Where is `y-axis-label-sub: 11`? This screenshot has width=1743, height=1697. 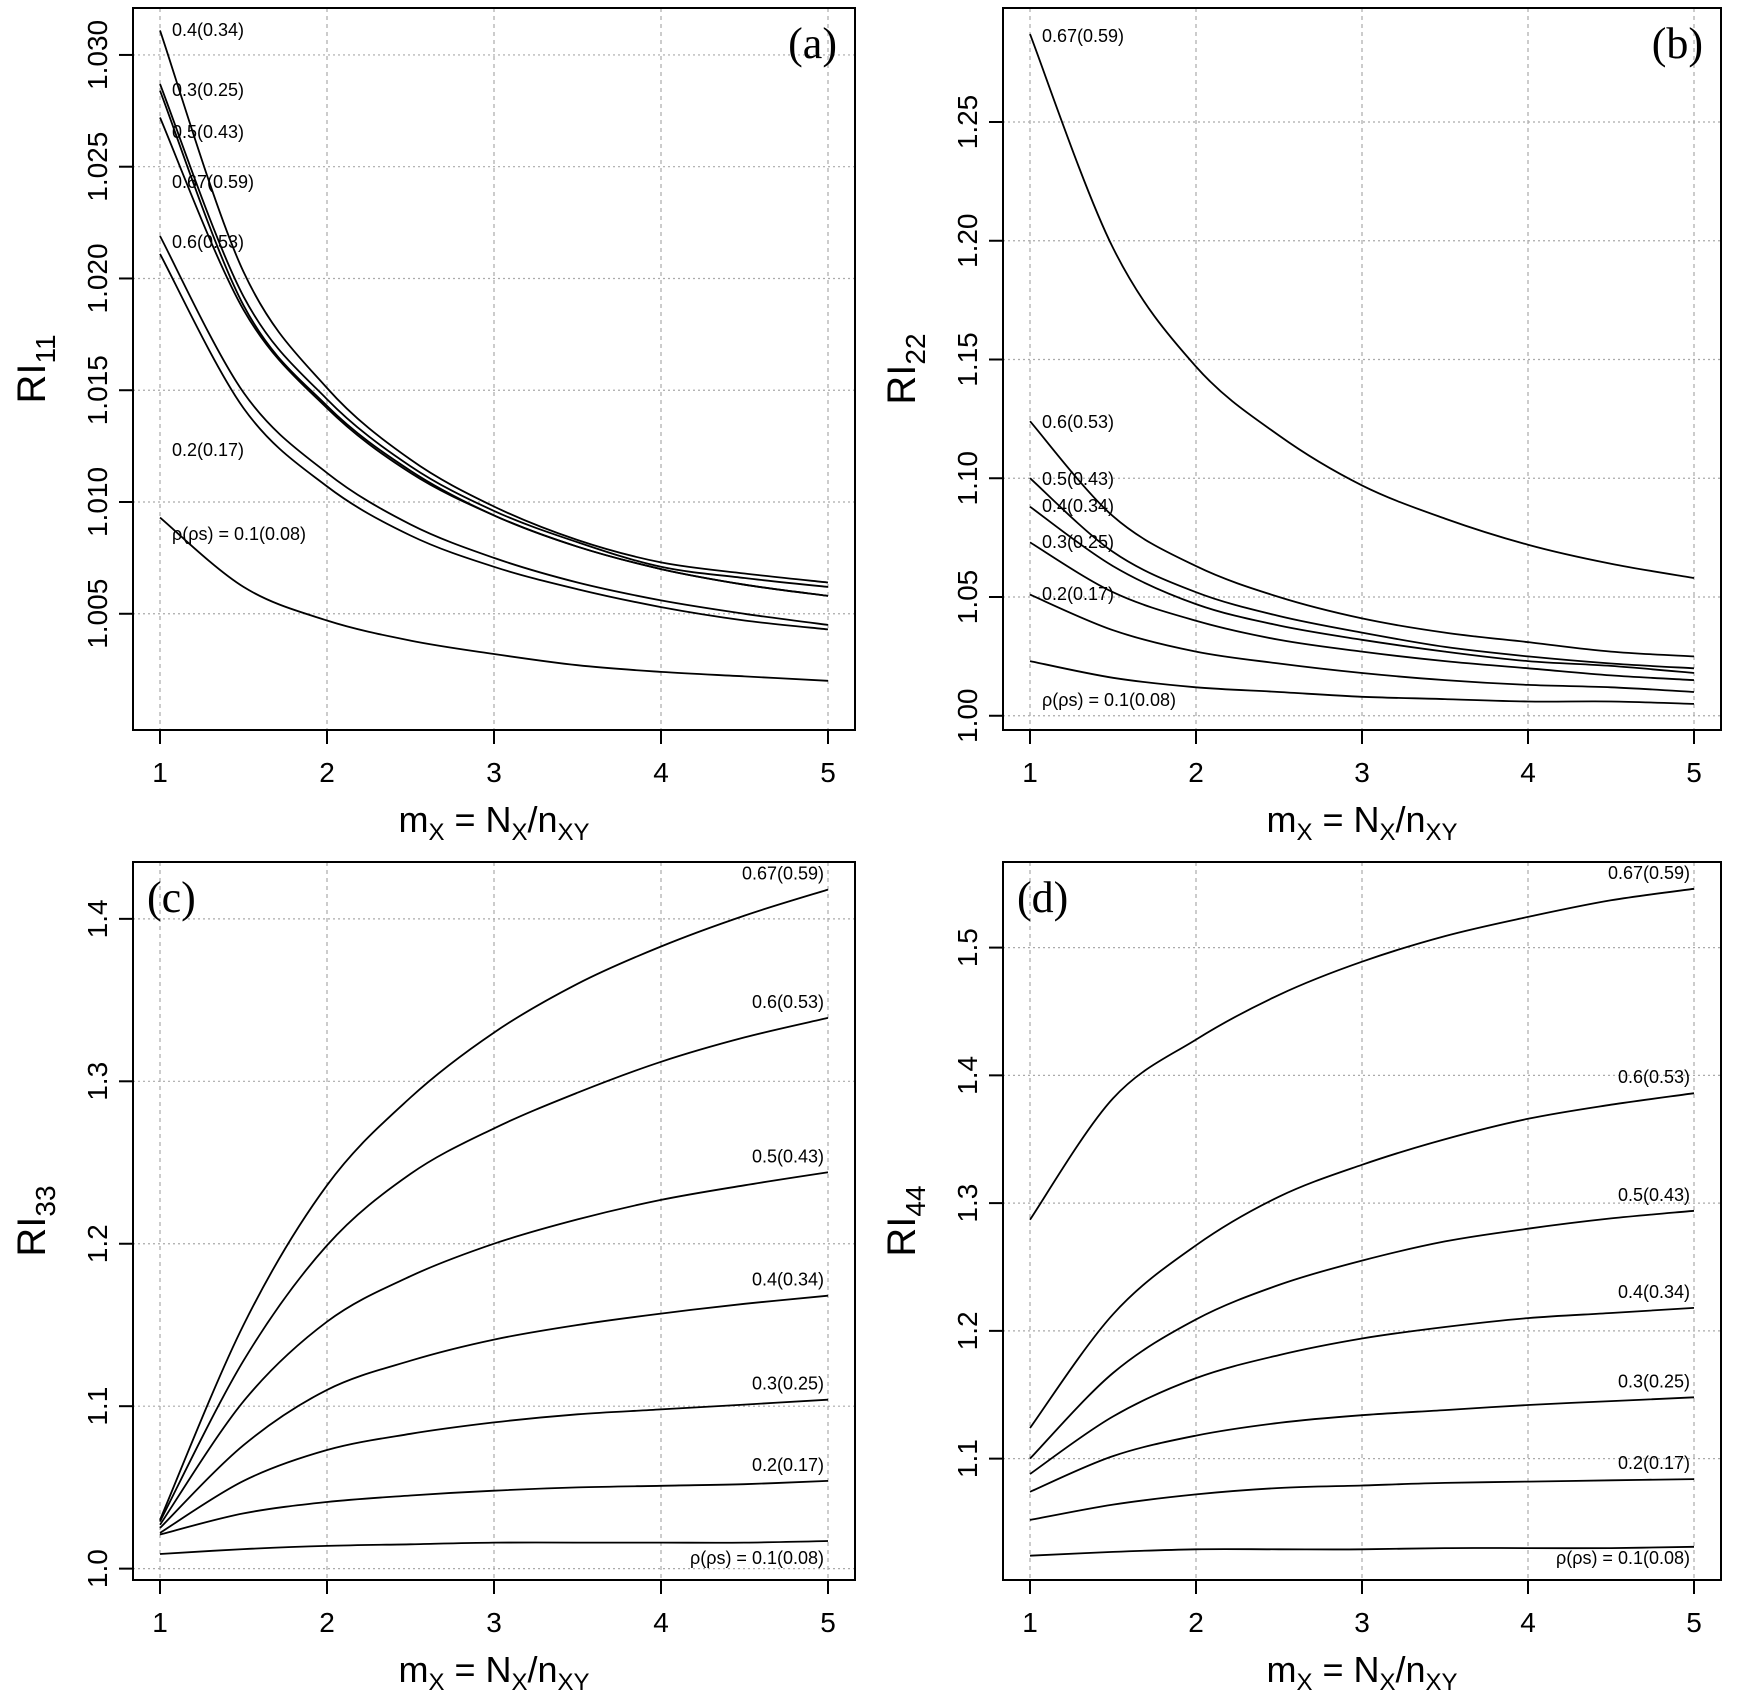
y-axis-label-sub: 11 is located at coordinates (45, 348).